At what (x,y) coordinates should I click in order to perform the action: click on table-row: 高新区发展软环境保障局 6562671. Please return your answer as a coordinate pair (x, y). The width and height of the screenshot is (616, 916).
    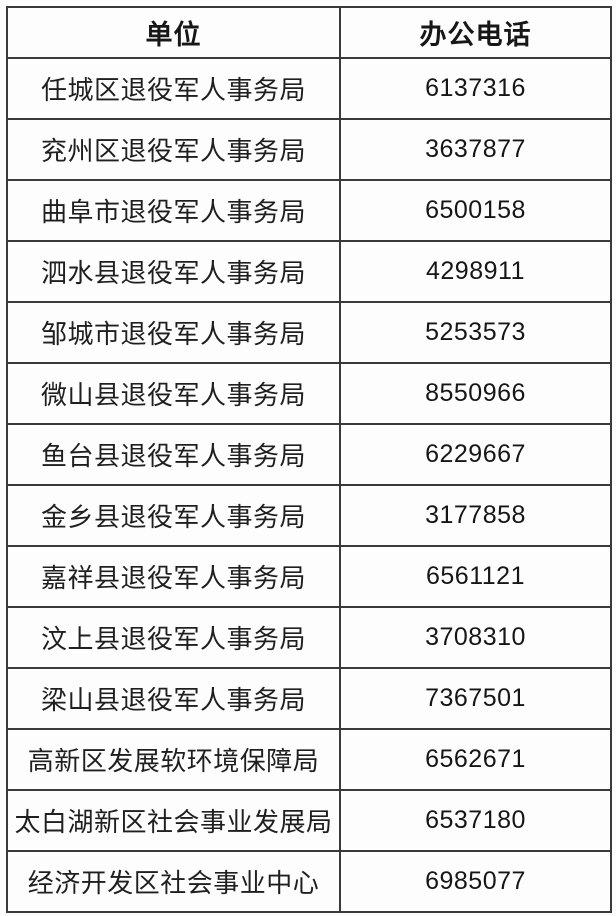
    Looking at the image, I should click on (309, 759).